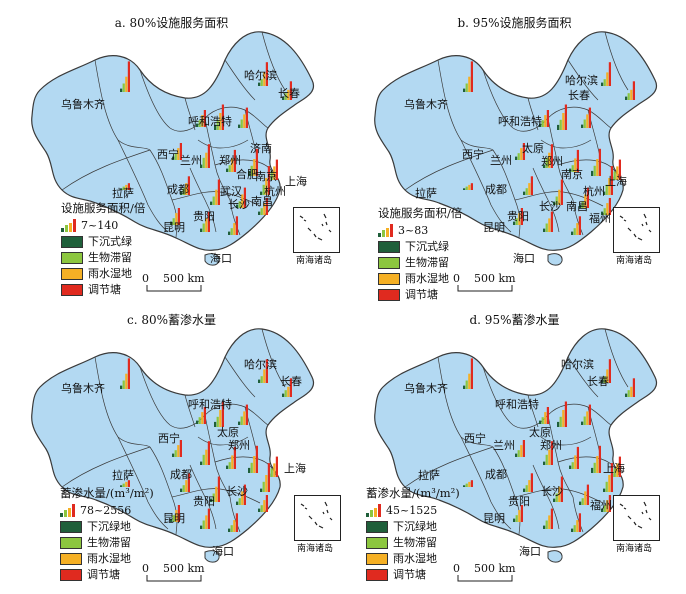 Image resolution: width=686 pixels, height=594 pixels. Describe the element at coordinates (550, 206) in the screenshot. I see `city-changsha: 长沙` at that location.